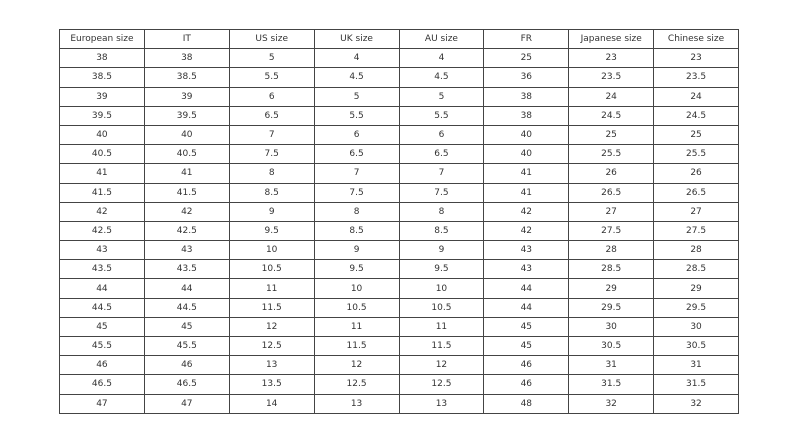 This screenshot has width=794, height=444. I want to click on table-cell: 30, so click(611, 327).